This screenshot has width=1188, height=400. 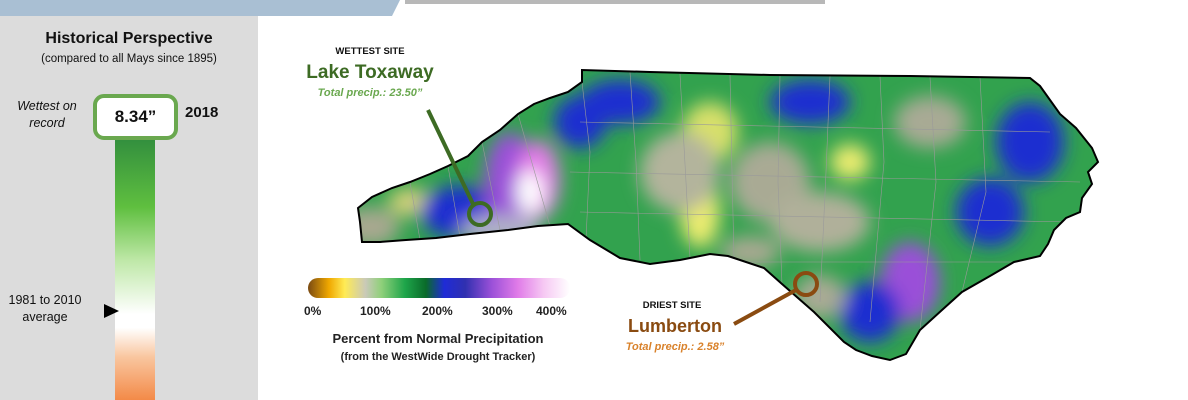 I want to click on panel-subtitle: (compared to all Mays since 1895), so click(x=129, y=59).